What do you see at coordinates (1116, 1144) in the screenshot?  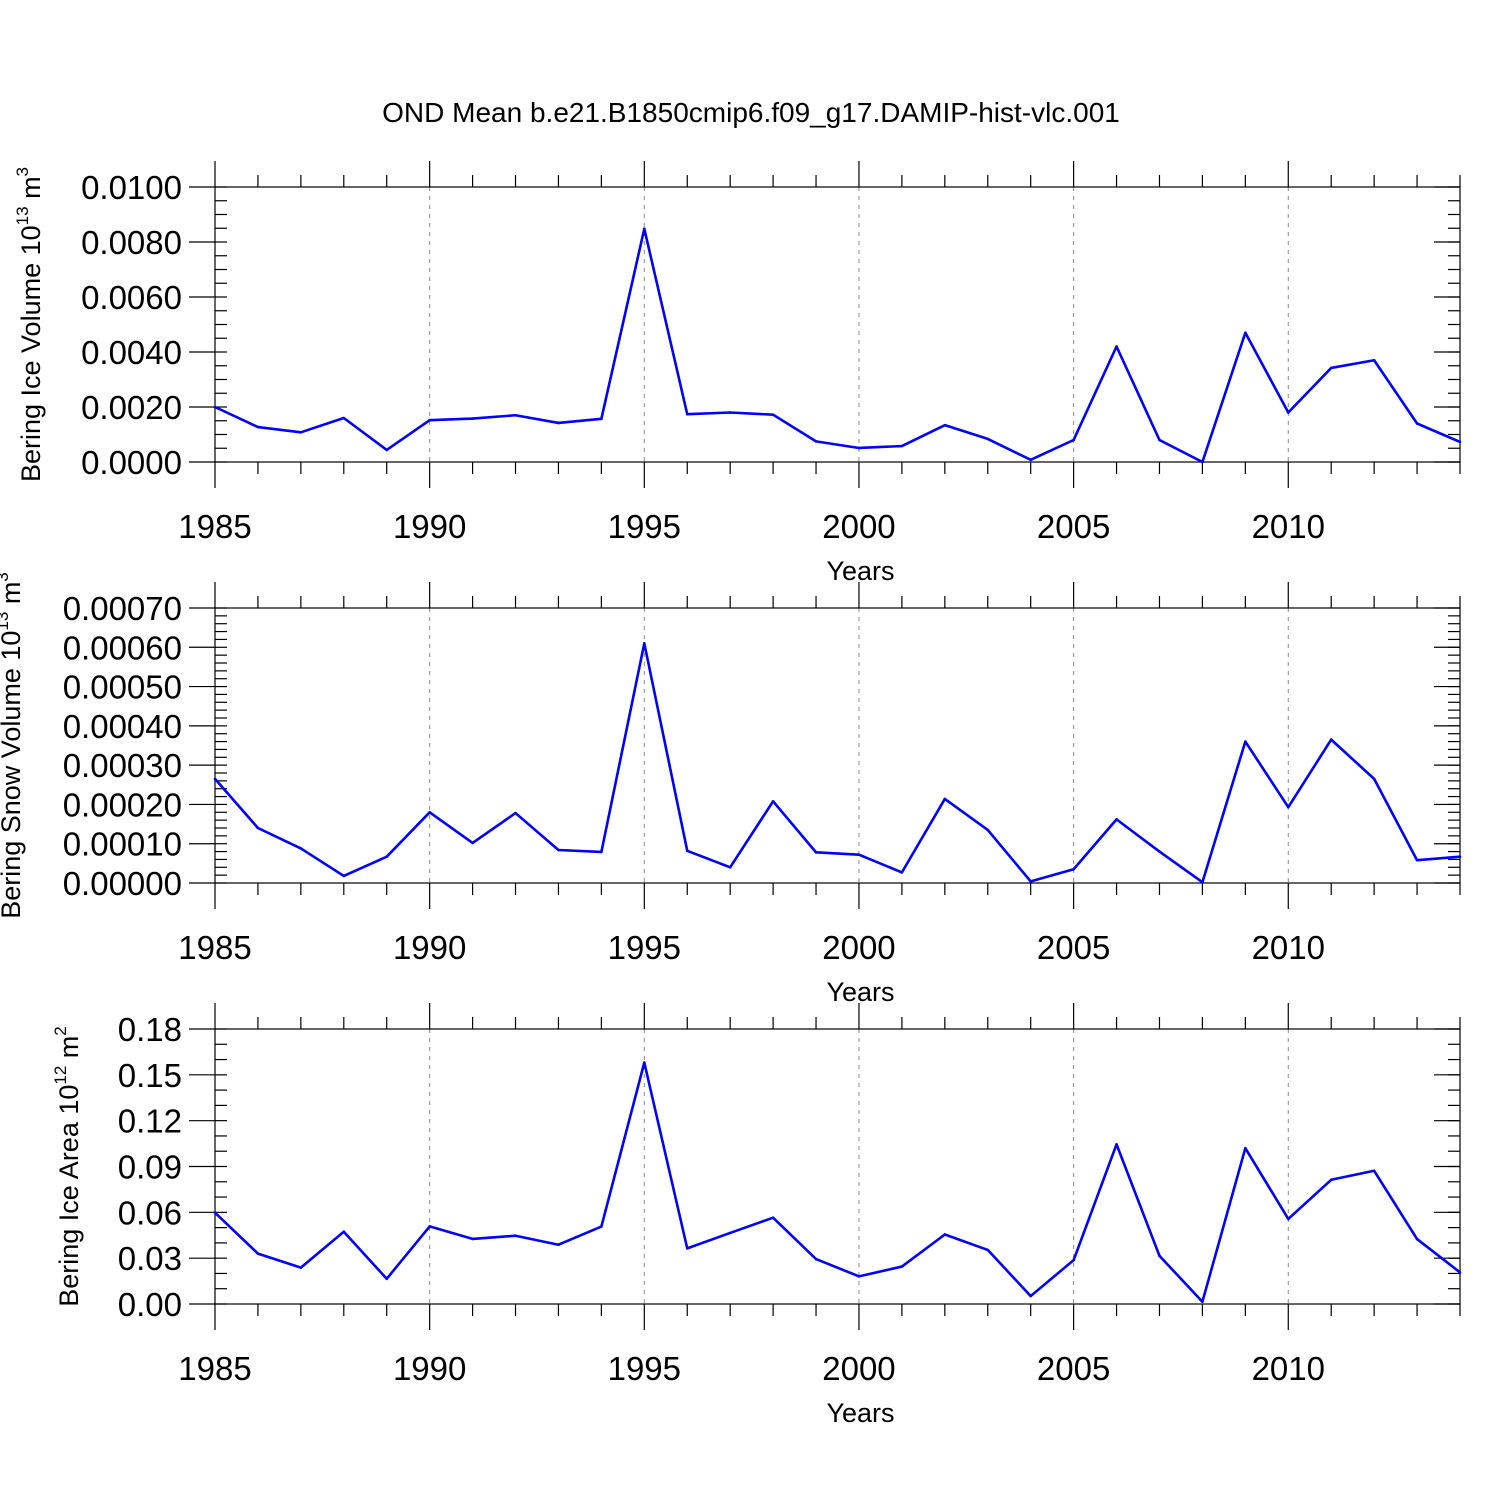 I see `data-point-2006` at bounding box center [1116, 1144].